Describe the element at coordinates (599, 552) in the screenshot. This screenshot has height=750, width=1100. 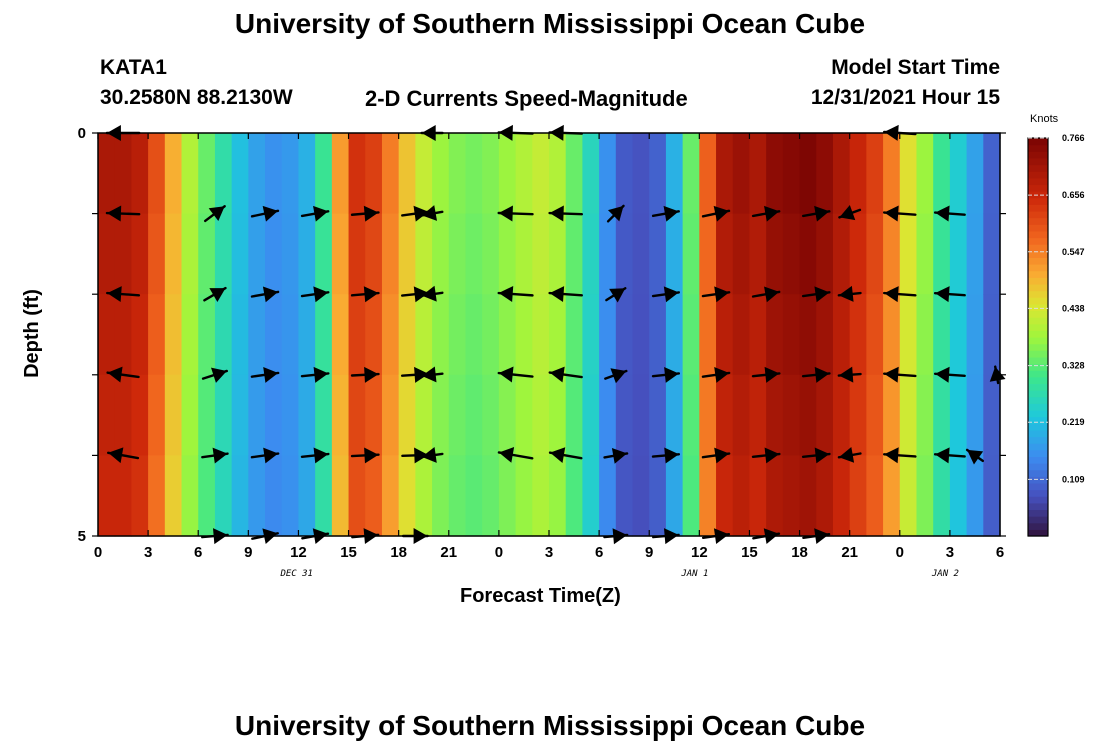
I see `x-tick-label: 6` at that location.